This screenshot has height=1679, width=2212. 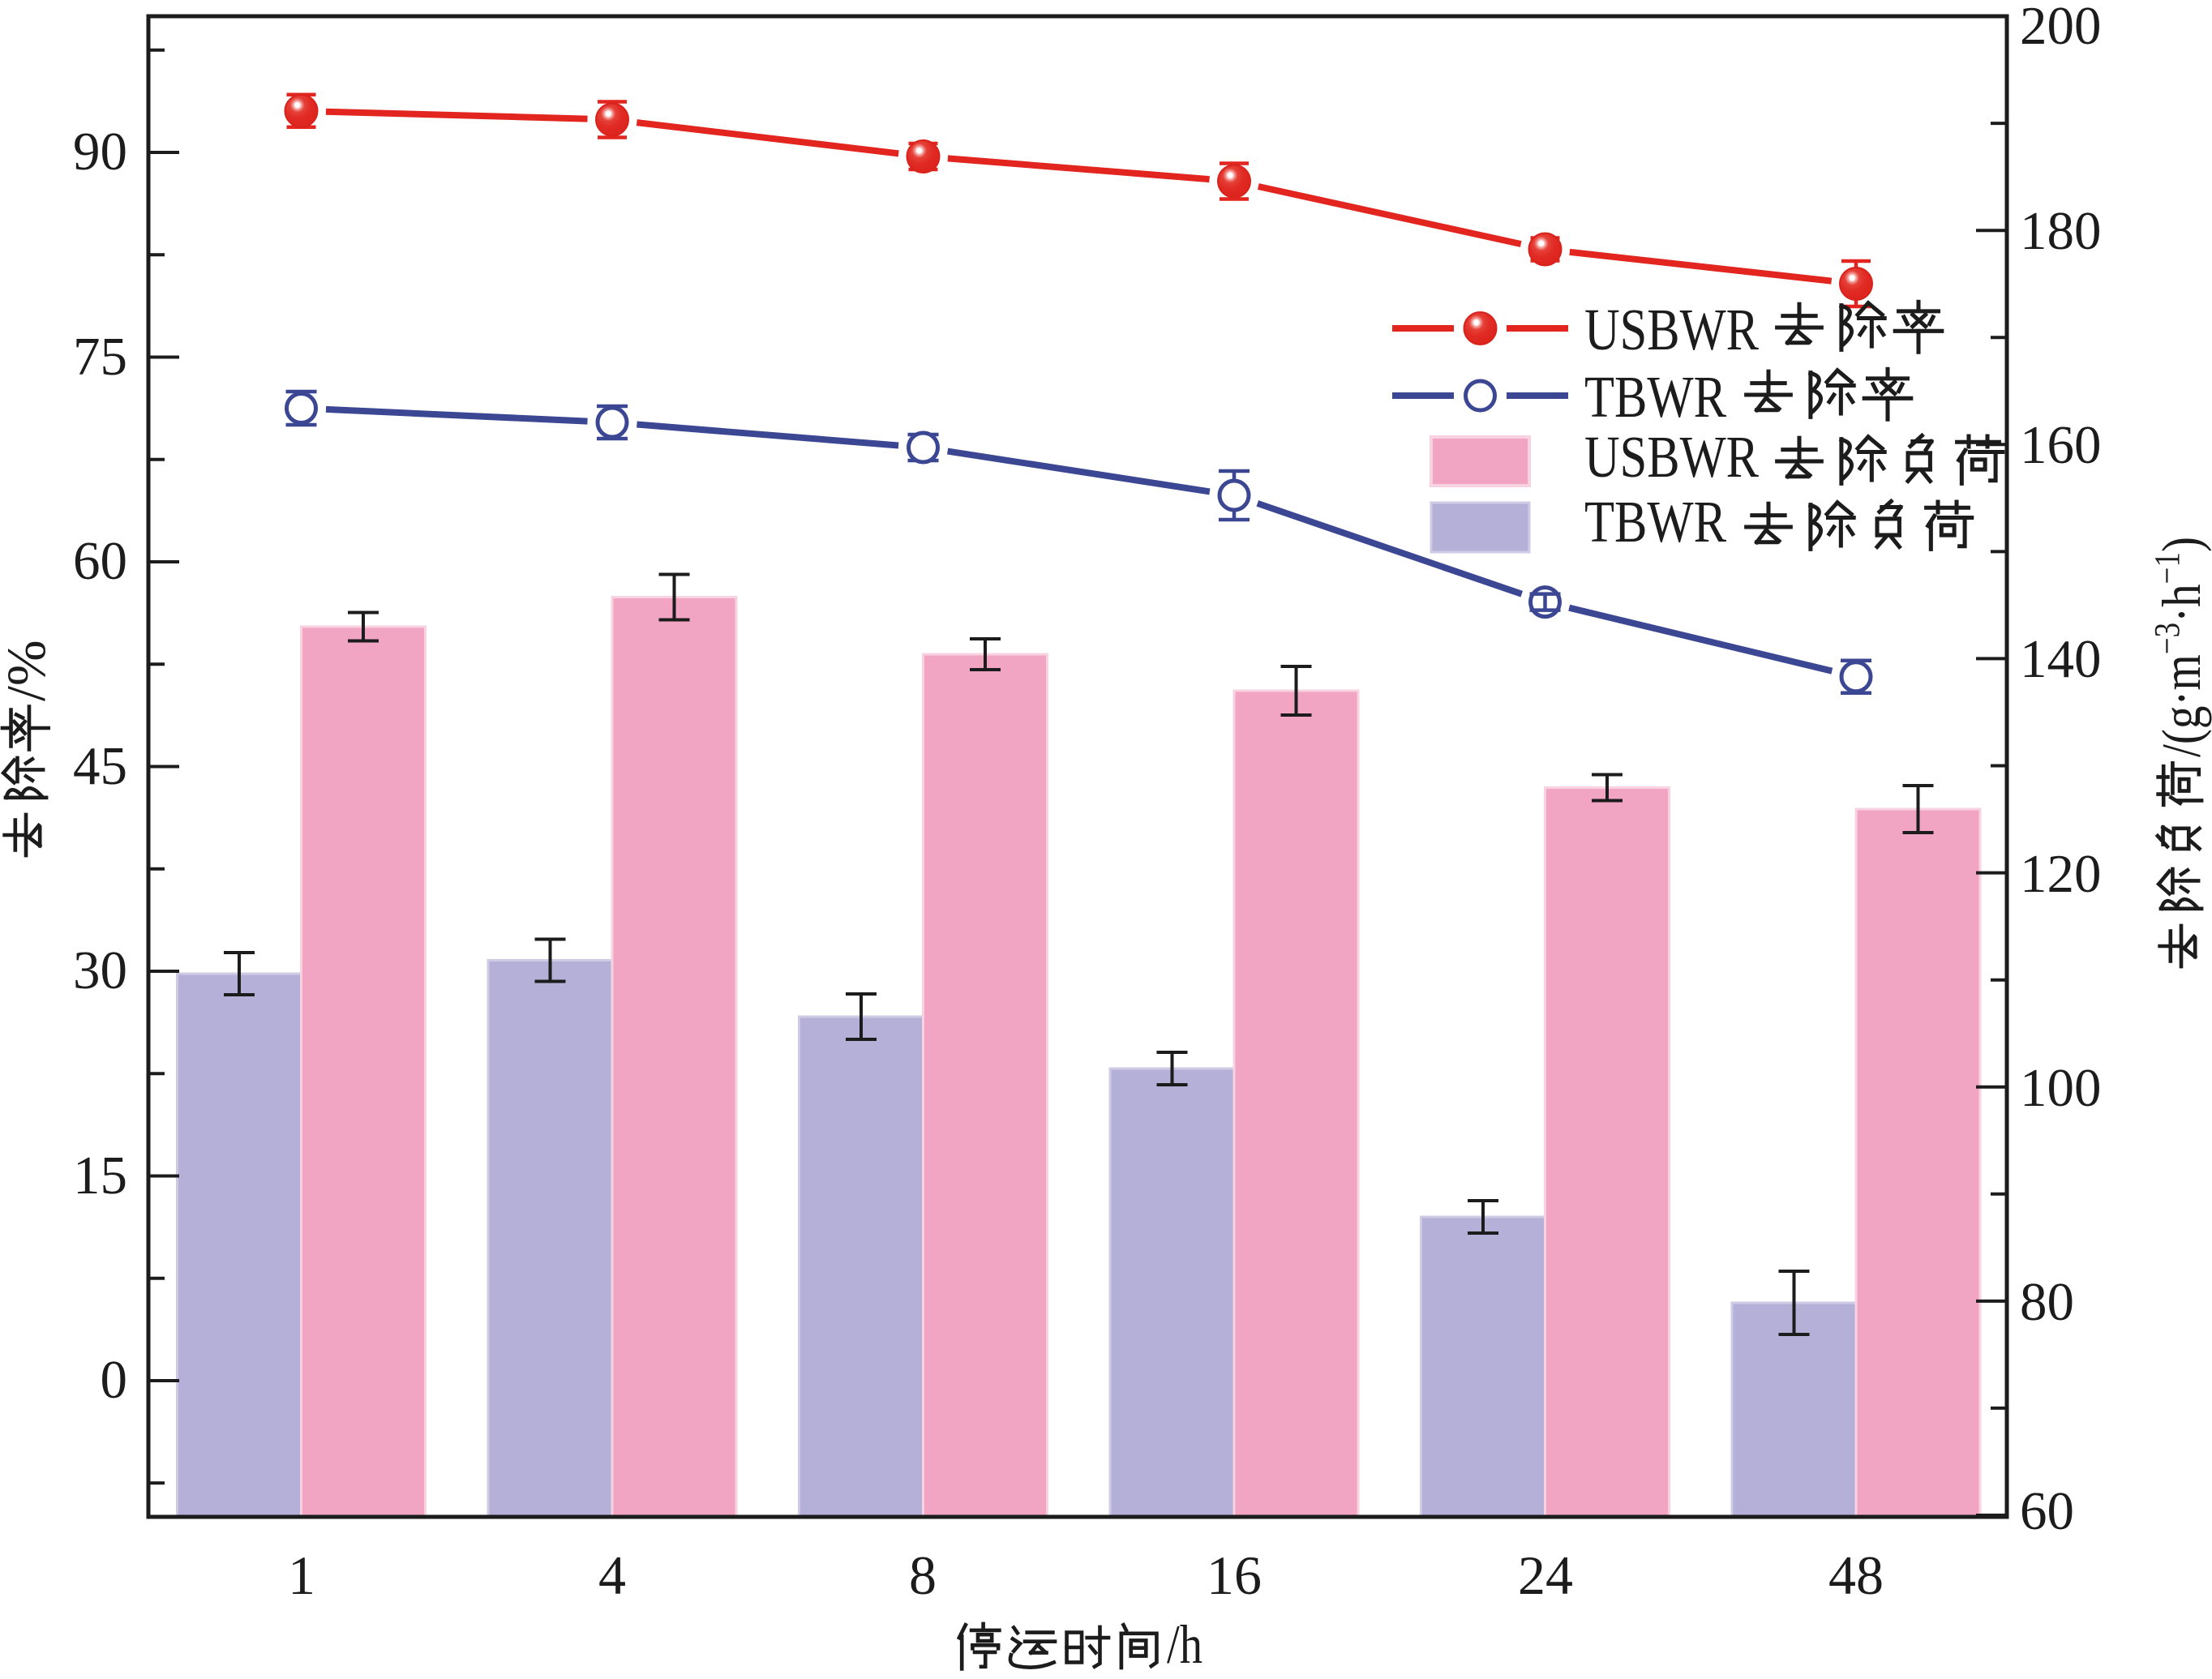 What do you see at coordinates (114, 1380) in the screenshot?
I see `svg-text: 0` at bounding box center [114, 1380].